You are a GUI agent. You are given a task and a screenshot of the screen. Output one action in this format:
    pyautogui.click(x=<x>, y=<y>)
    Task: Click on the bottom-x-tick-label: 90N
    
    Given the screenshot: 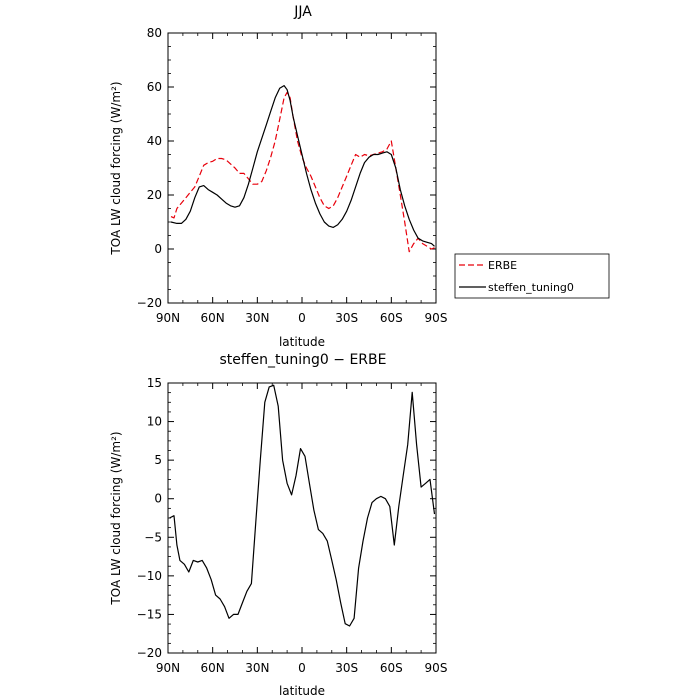 What is the action you would take?
    pyautogui.click(x=168, y=668)
    